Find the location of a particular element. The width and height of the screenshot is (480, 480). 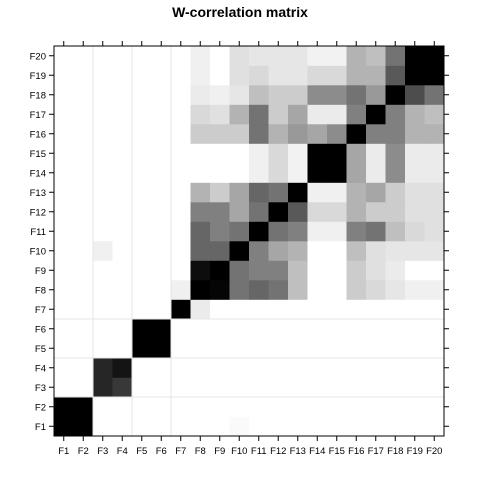

cell-F14-F2 is located at coordinates (83, 173).